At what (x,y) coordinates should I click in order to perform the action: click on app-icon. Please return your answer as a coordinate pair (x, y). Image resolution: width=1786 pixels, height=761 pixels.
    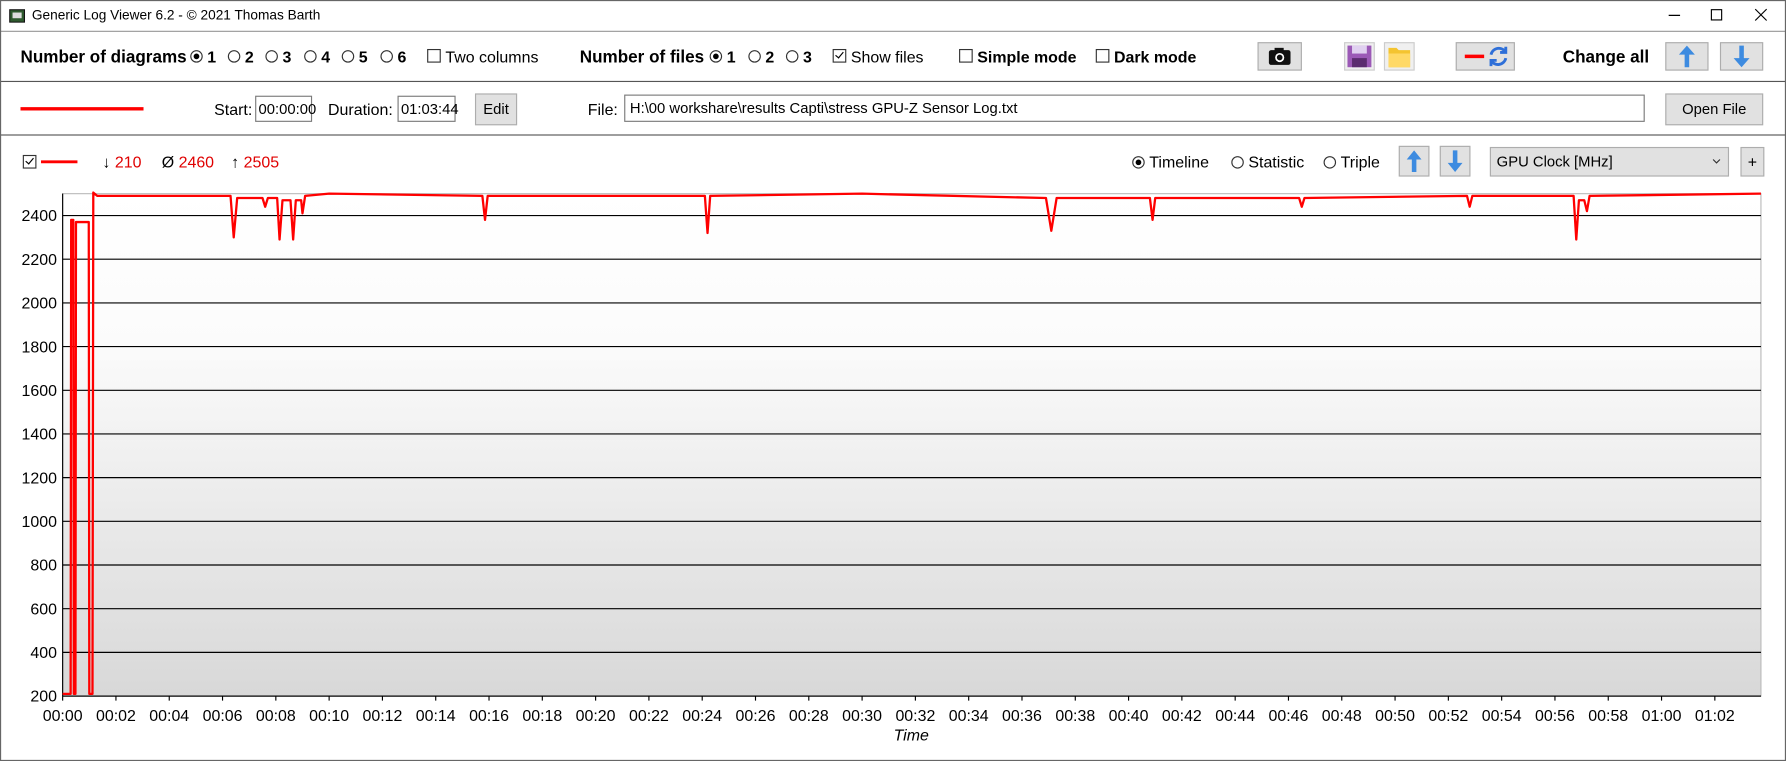
    Looking at the image, I should click on (17, 16).